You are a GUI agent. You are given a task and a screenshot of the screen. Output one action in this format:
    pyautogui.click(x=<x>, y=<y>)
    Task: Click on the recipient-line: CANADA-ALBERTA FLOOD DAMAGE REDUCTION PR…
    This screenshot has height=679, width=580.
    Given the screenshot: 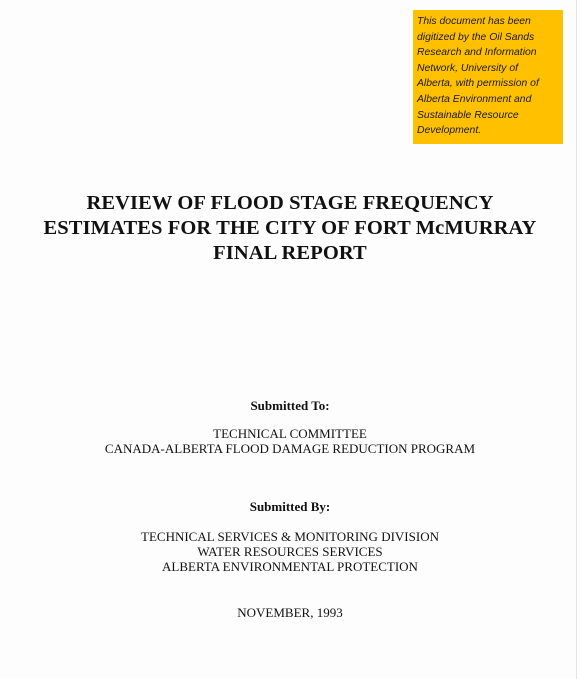 What is the action you would take?
    pyautogui.click(x=290, y=448)
    